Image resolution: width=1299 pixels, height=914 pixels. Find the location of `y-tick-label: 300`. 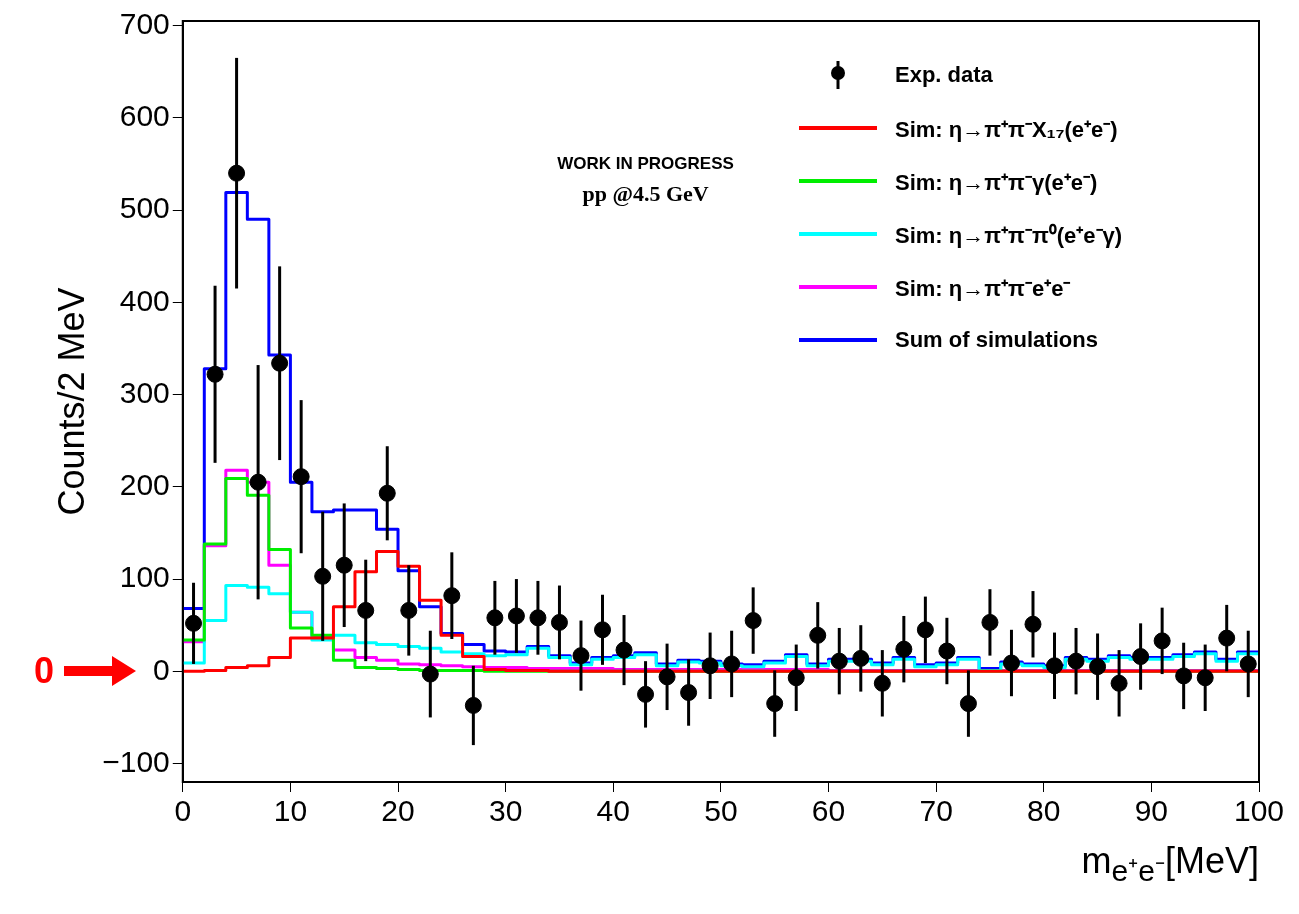

y-tick-label: 300 is located at coordinates (144, 392).